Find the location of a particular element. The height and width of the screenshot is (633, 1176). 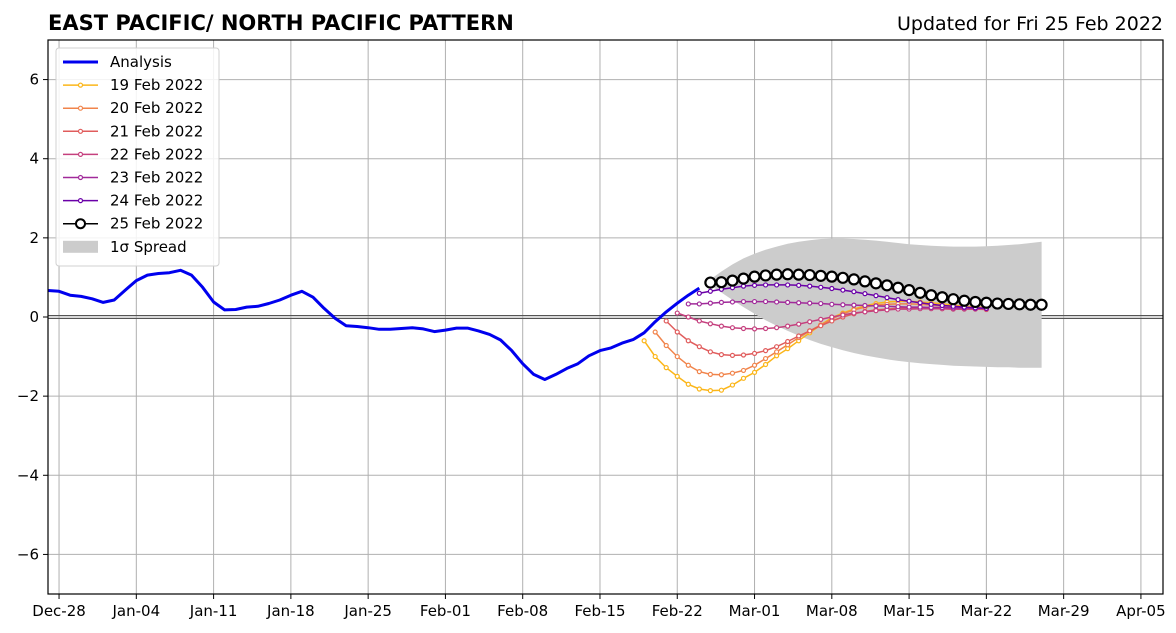

legend-entry: 23 Feb 2022 is located at coordinates (133, 178).